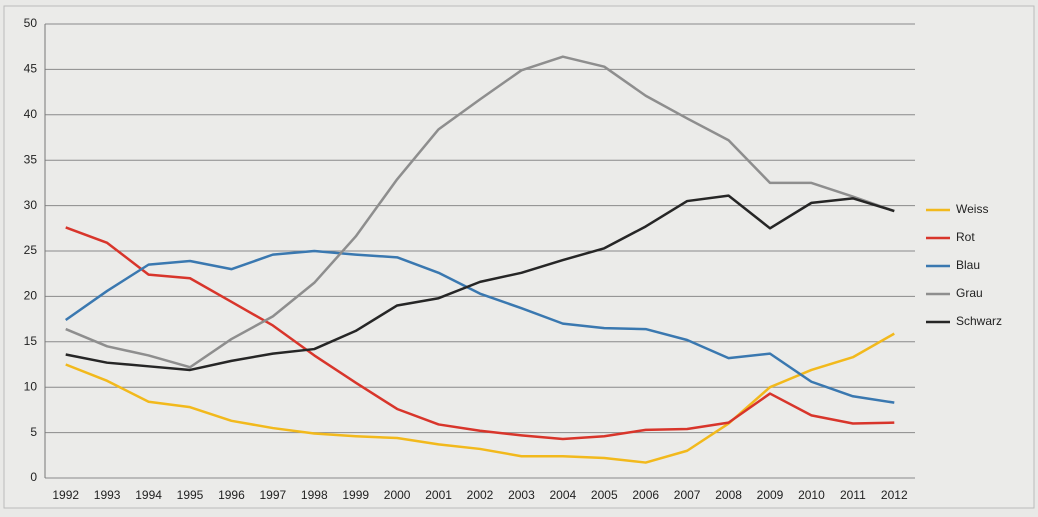 This screenshot has height=517, width=1038. What do you see at coordinates (728, 495) in the screenshot?
I see `x-tick-label: 2008` at bounding box center [728, 495].